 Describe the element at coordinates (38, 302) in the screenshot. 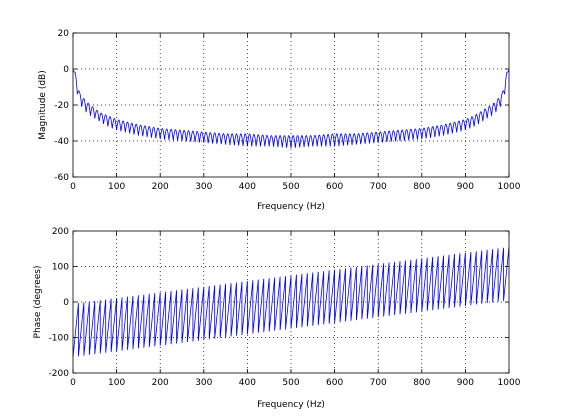

I see `phase-y-axis-label: Phase (degrees)` at that location.